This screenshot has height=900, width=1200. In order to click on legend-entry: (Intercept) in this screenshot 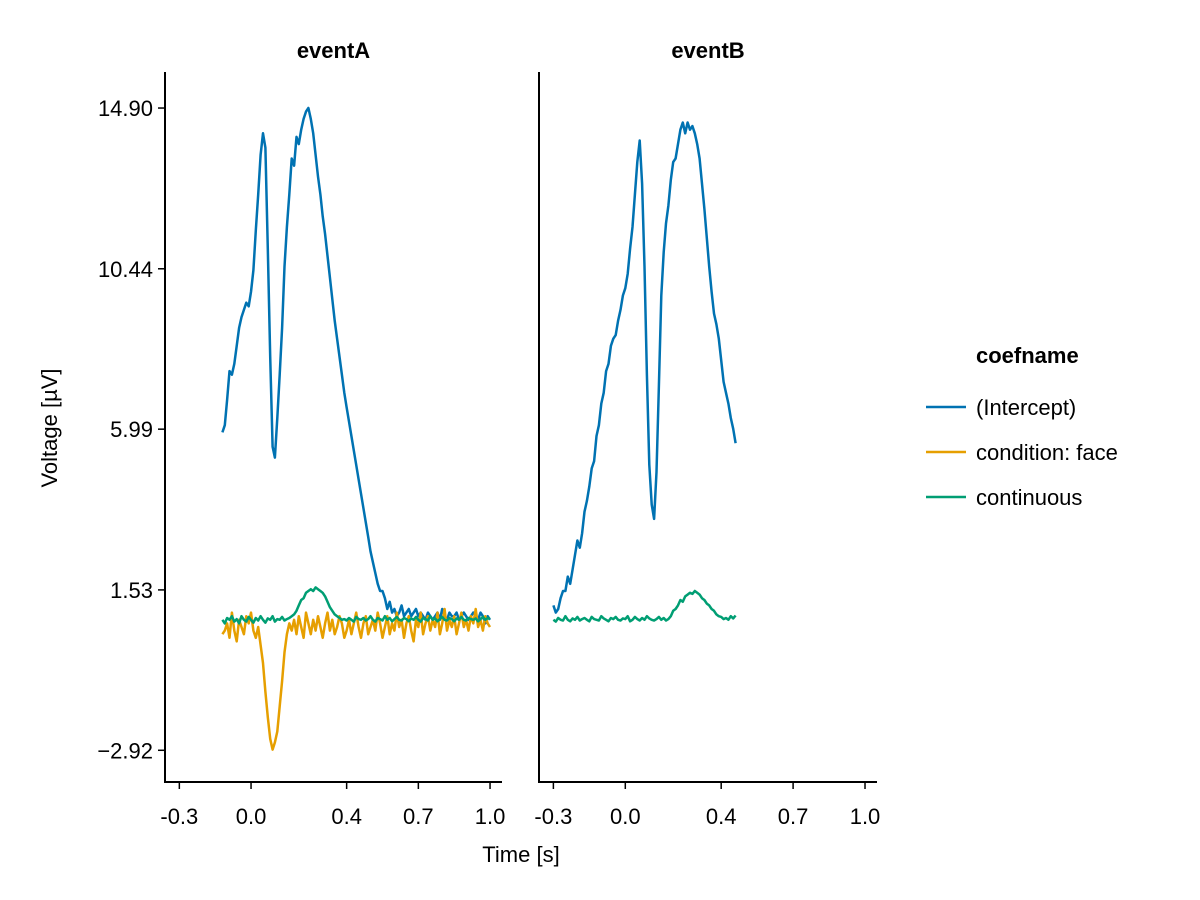, I will do `click(1001, 407)`.